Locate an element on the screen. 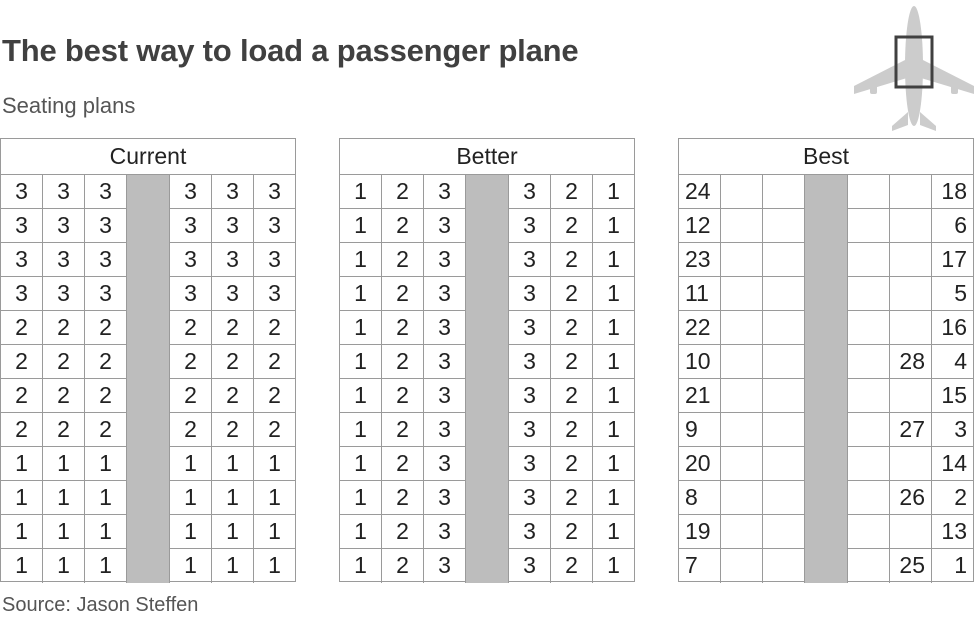 The width and height of the screenshot is (976, 631). seat-cell: 14 is located at coordinates (952, 464).